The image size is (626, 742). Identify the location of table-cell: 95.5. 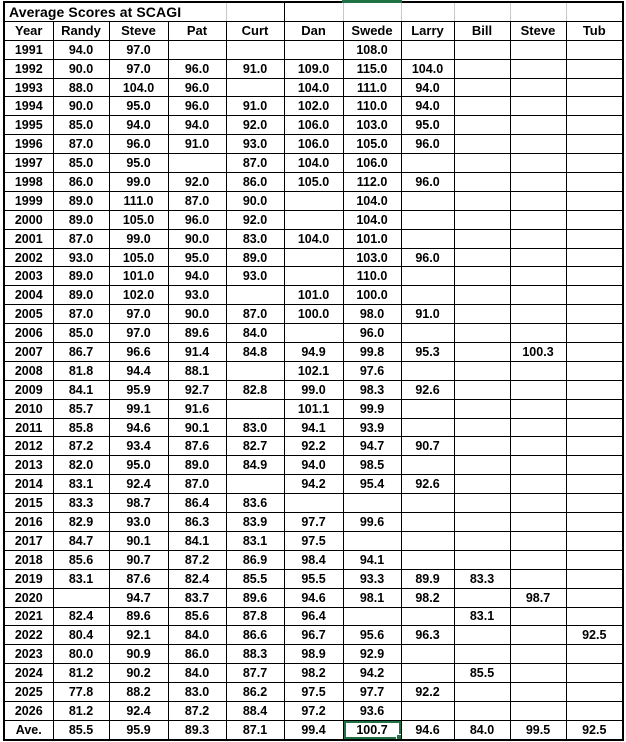
(313, 578).